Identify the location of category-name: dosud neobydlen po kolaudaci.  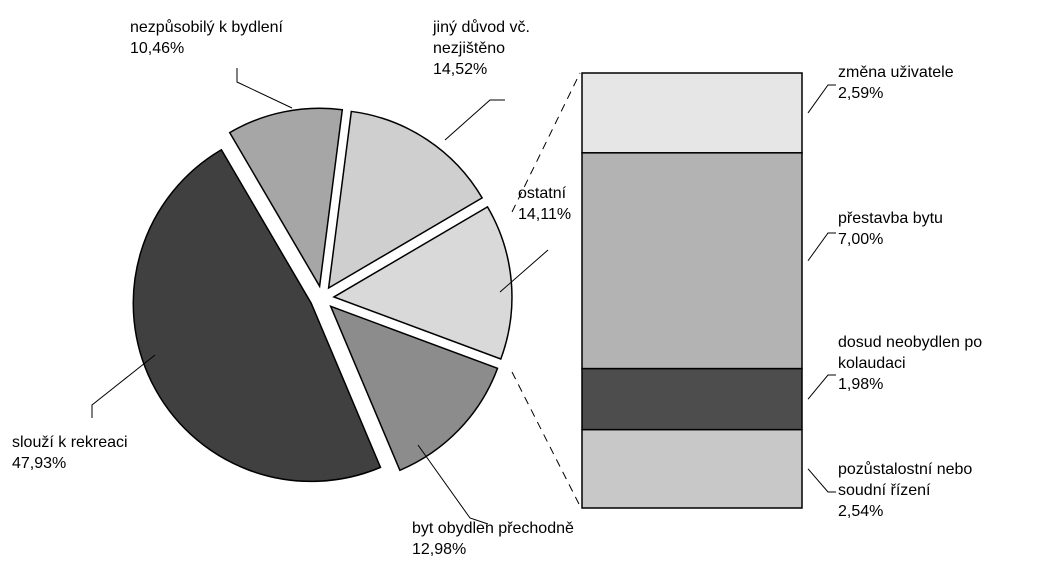
(910, 353).